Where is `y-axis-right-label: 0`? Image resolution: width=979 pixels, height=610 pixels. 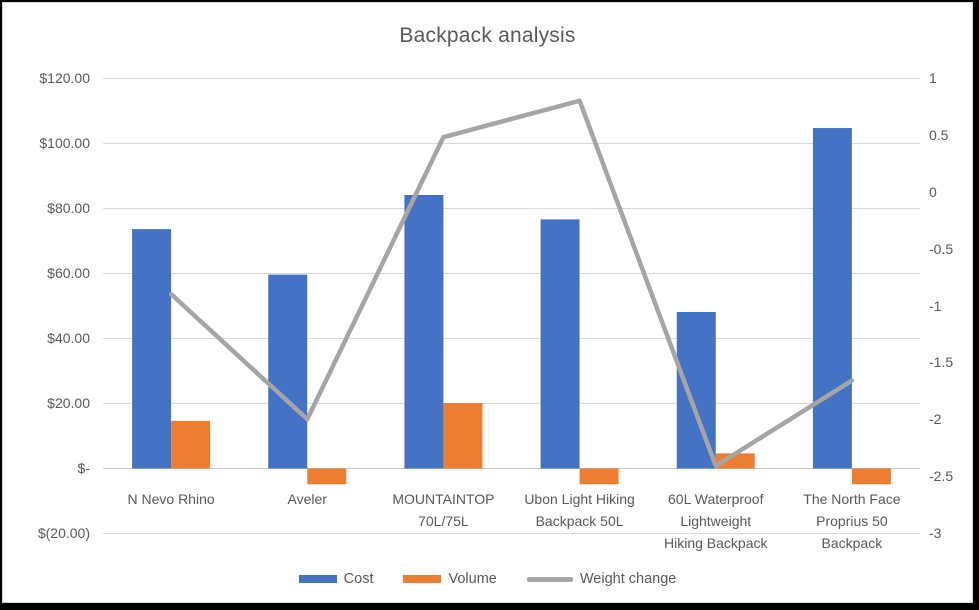
y-axis-right-label: 0 is located at coordinates (933, 191).